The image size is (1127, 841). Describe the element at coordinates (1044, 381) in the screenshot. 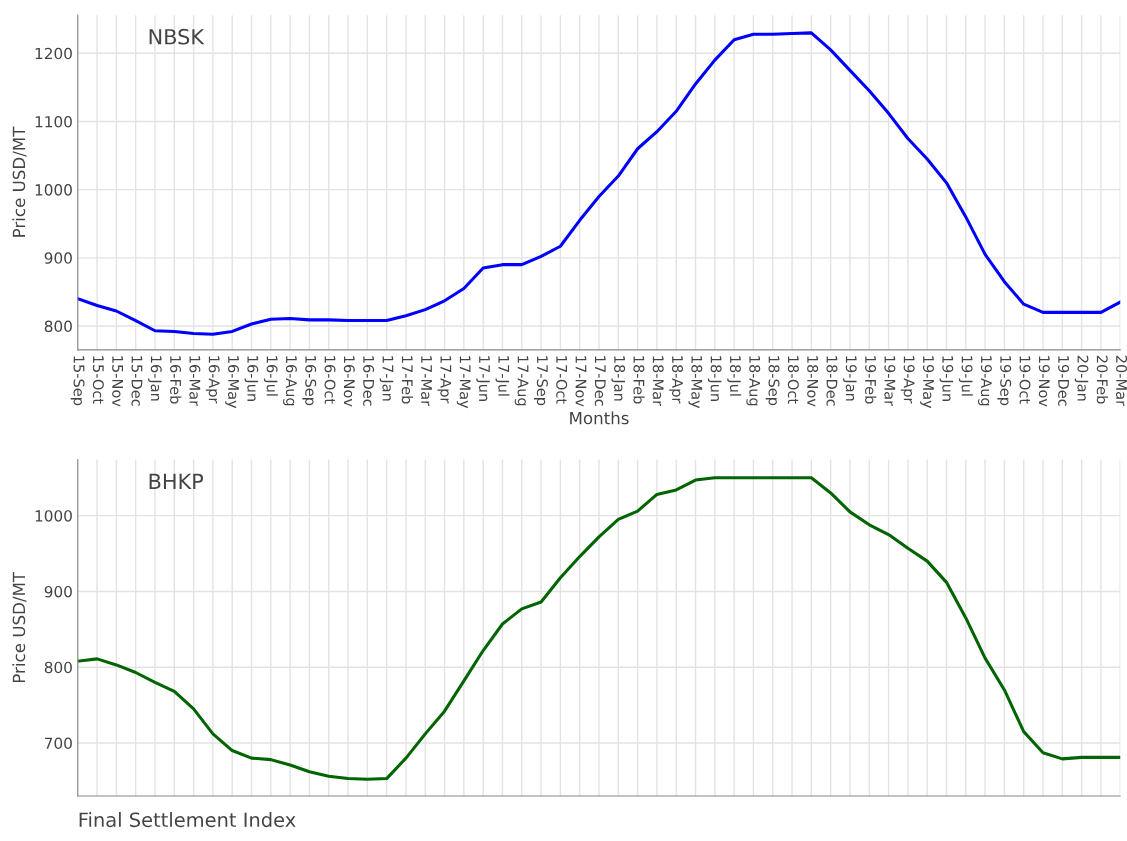

I see `x-tick-label: 19-Nov` at that location.